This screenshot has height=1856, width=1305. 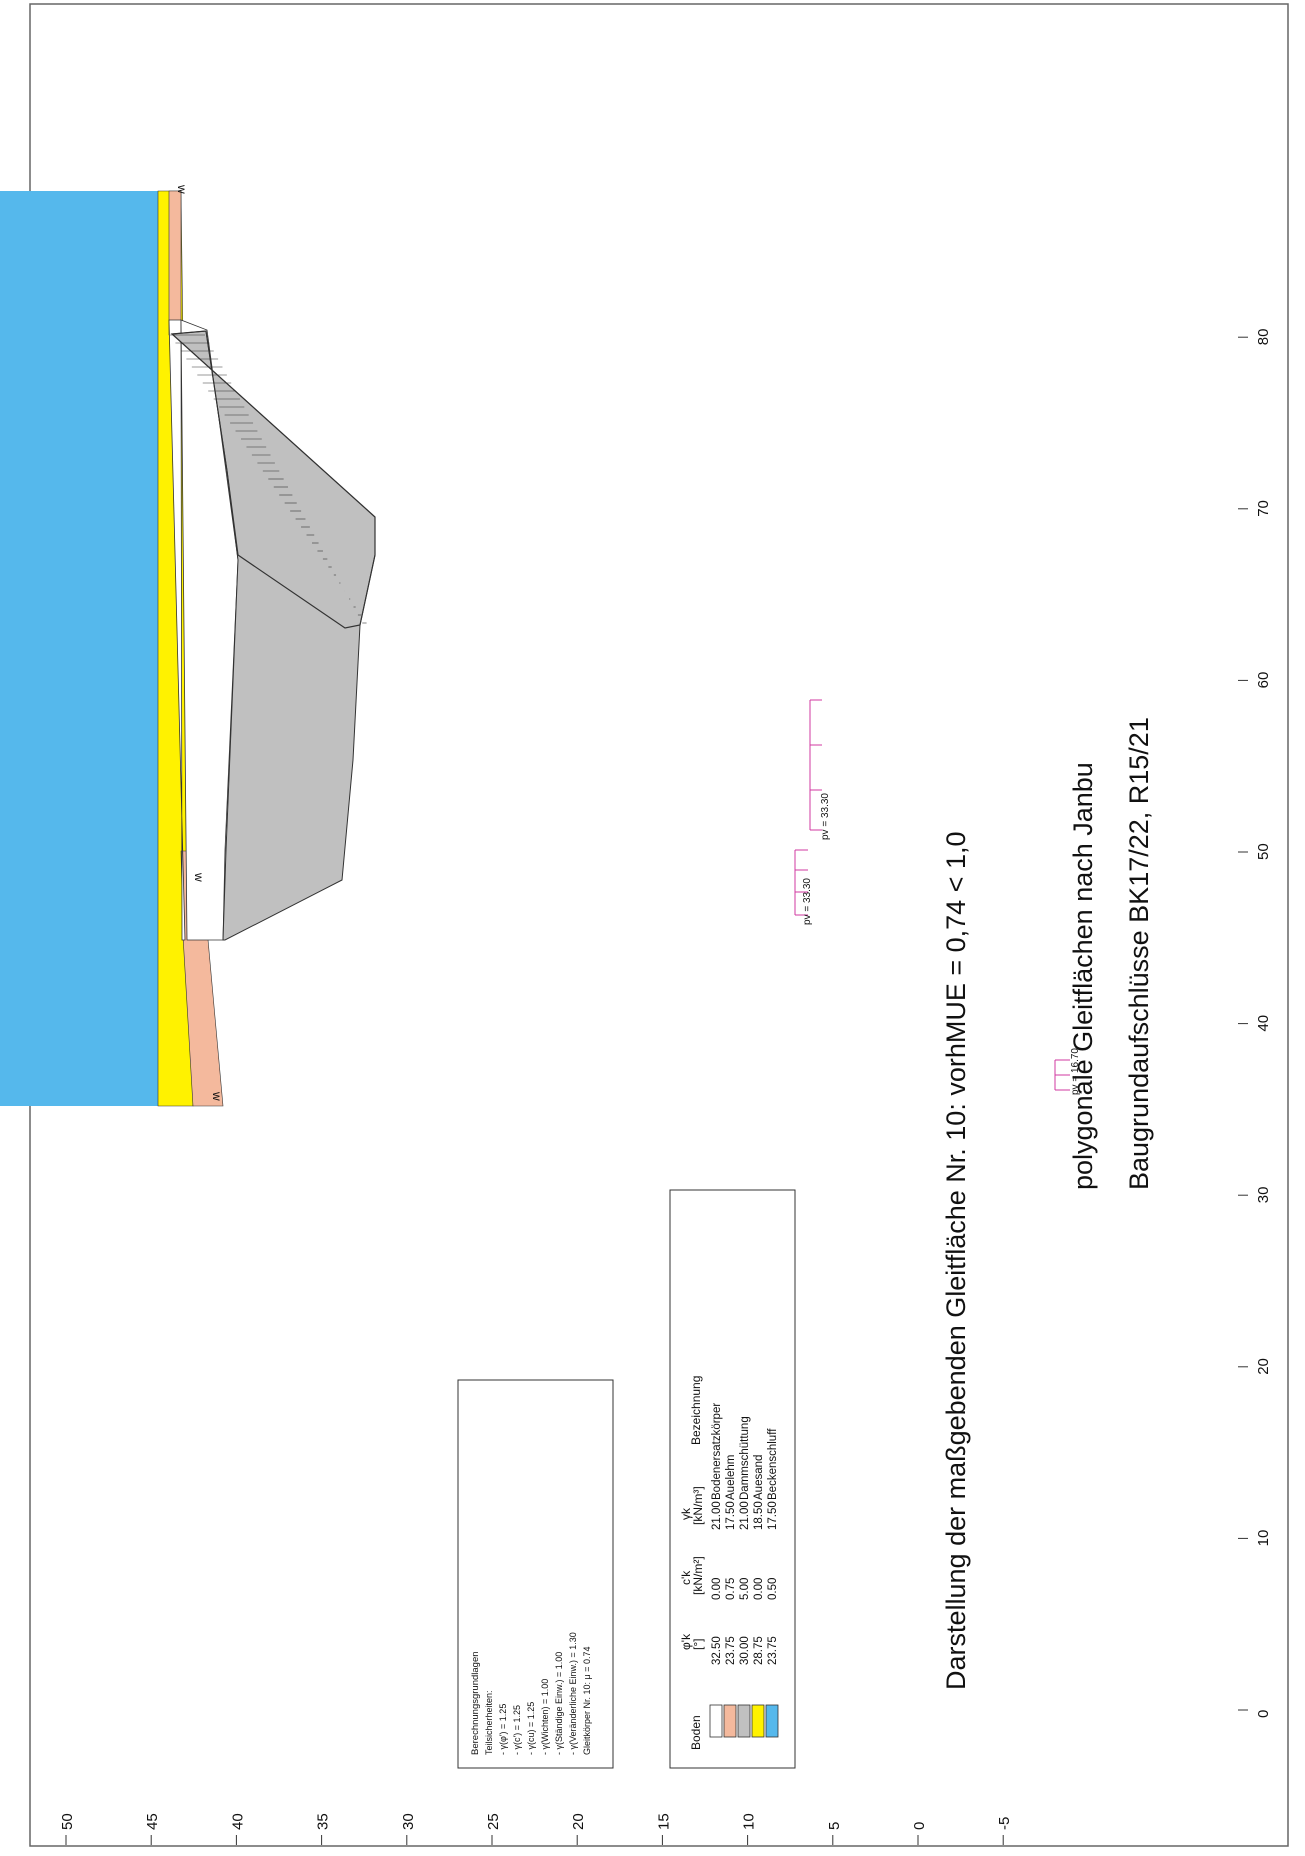 What do you see at coordinates (807, 901) in the screenshot?
I see `load-label-2: pv = 33.30` at bounding box center [807, 901].